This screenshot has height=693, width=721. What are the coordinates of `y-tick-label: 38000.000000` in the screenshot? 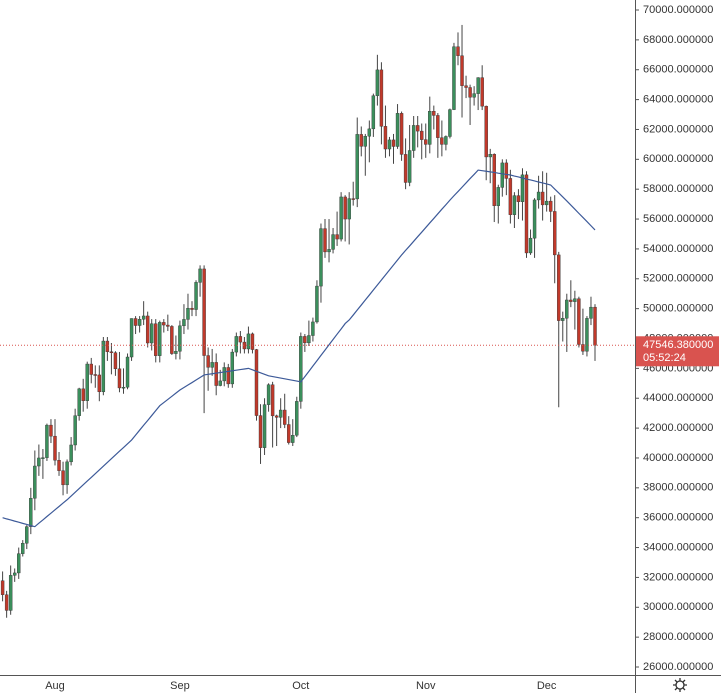 It's located at (678, 488).